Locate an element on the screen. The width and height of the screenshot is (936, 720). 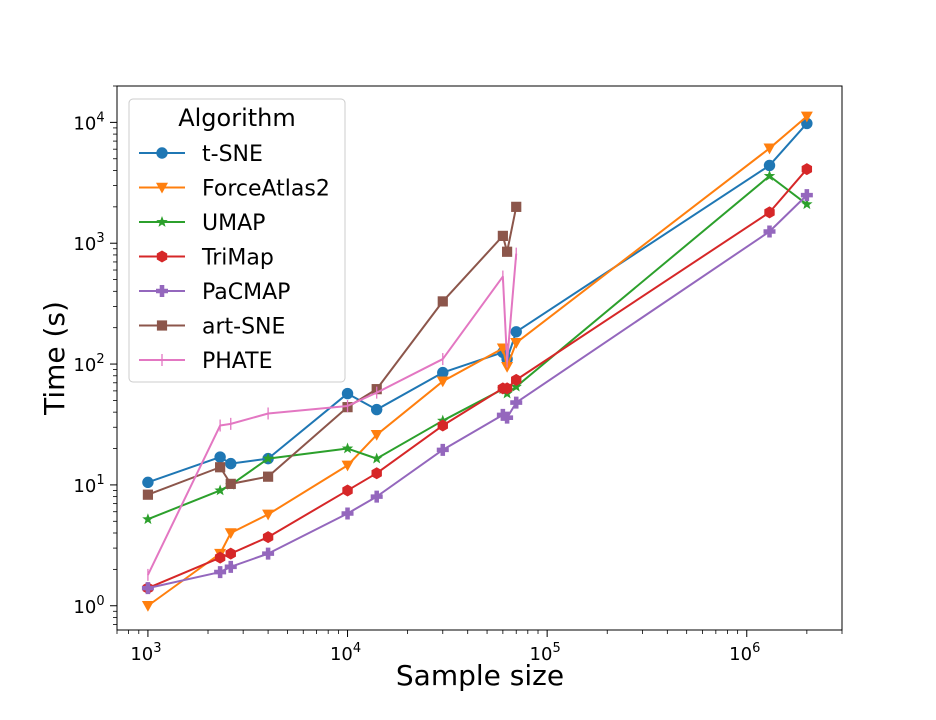
legend-entry-forceatlas2: ForceAtlas2 is located at coordinates (234, 189).